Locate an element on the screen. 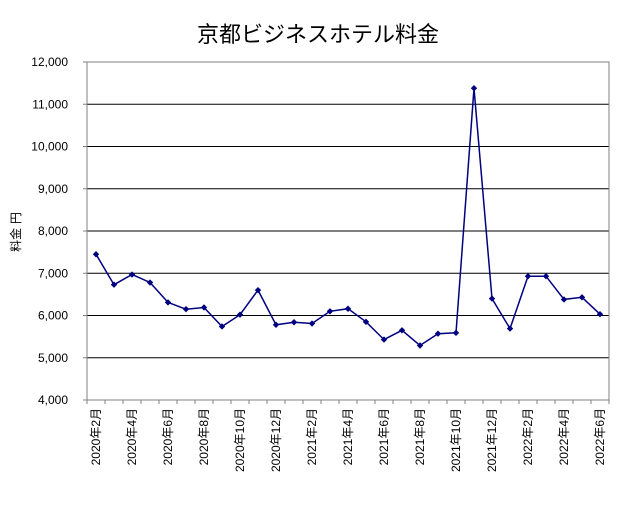 Image resolution: width=640 pixels, height=510 pixels. x-tick-label: 2020年2月 is located at coordinates (96, 436).